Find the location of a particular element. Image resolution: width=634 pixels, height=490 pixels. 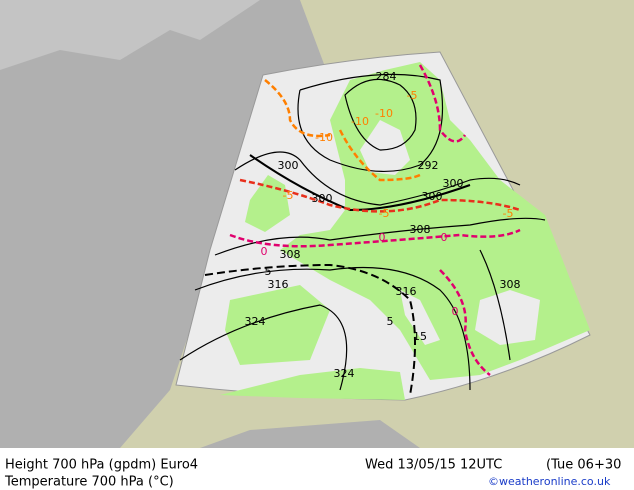

seas-inside is located at coordinates (450, 232).